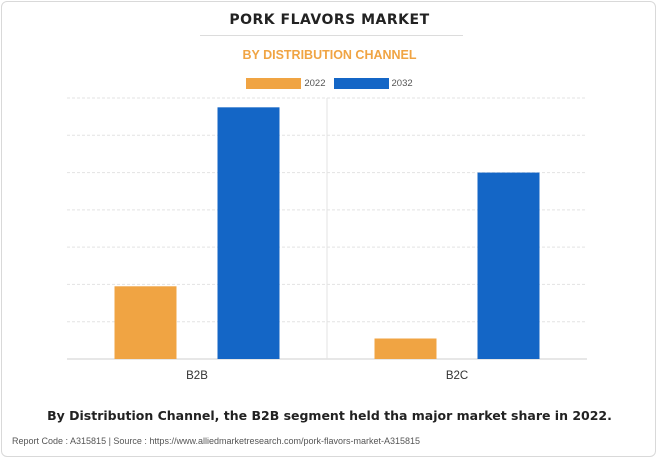  Describe the element at coordinates (274, 83) in the screenshot. I see `legend-swatch-2022` at that location.